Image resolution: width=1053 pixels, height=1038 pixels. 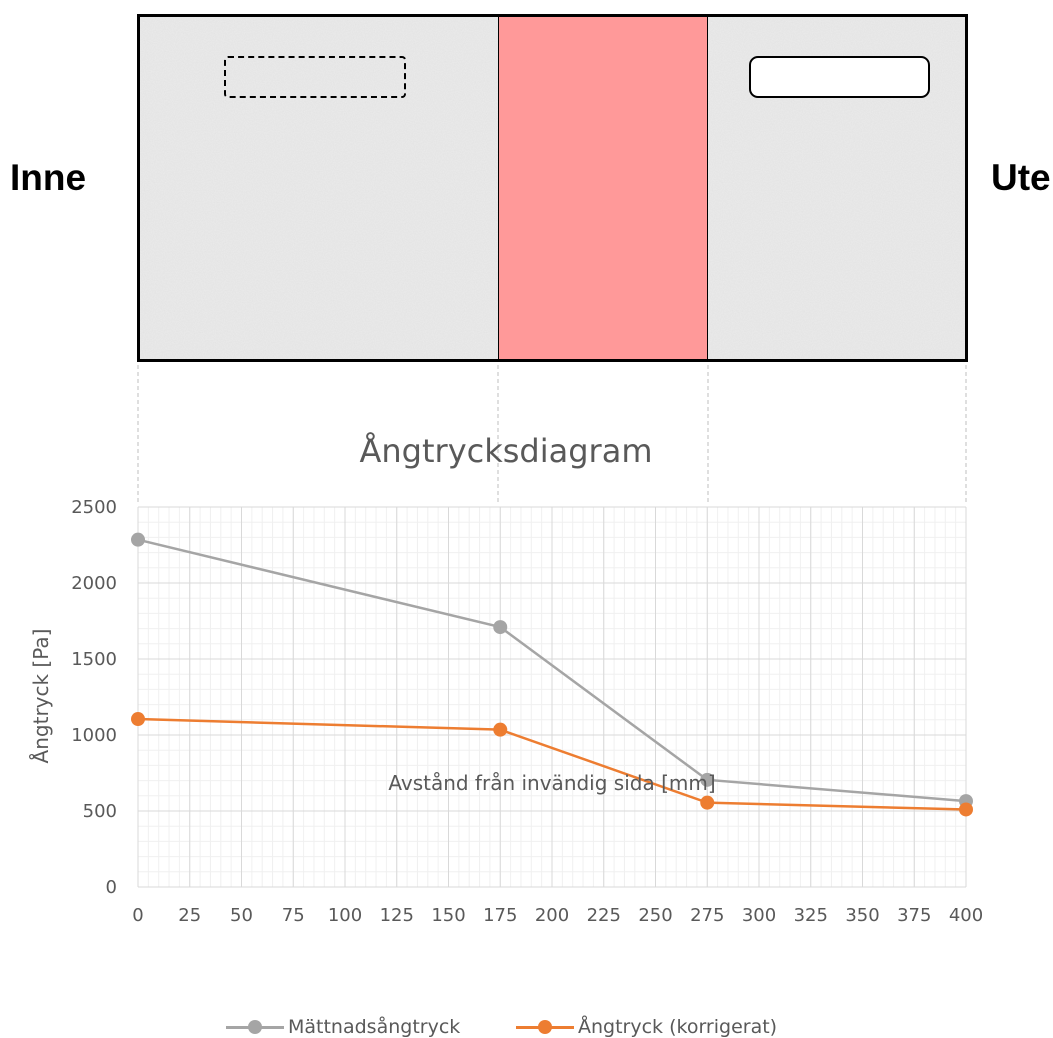 I want to click on x-tick-label: 275, so click(x=707, y=915).